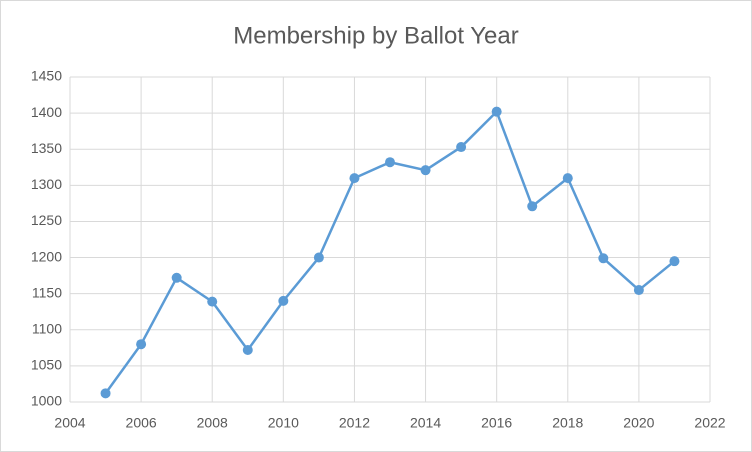 This screenshot has height=452, width=752. What do you see at coordinates (46, 184) in the screenshot?
I see `y-tick-label: 1300` at bounding box center [46, 184].